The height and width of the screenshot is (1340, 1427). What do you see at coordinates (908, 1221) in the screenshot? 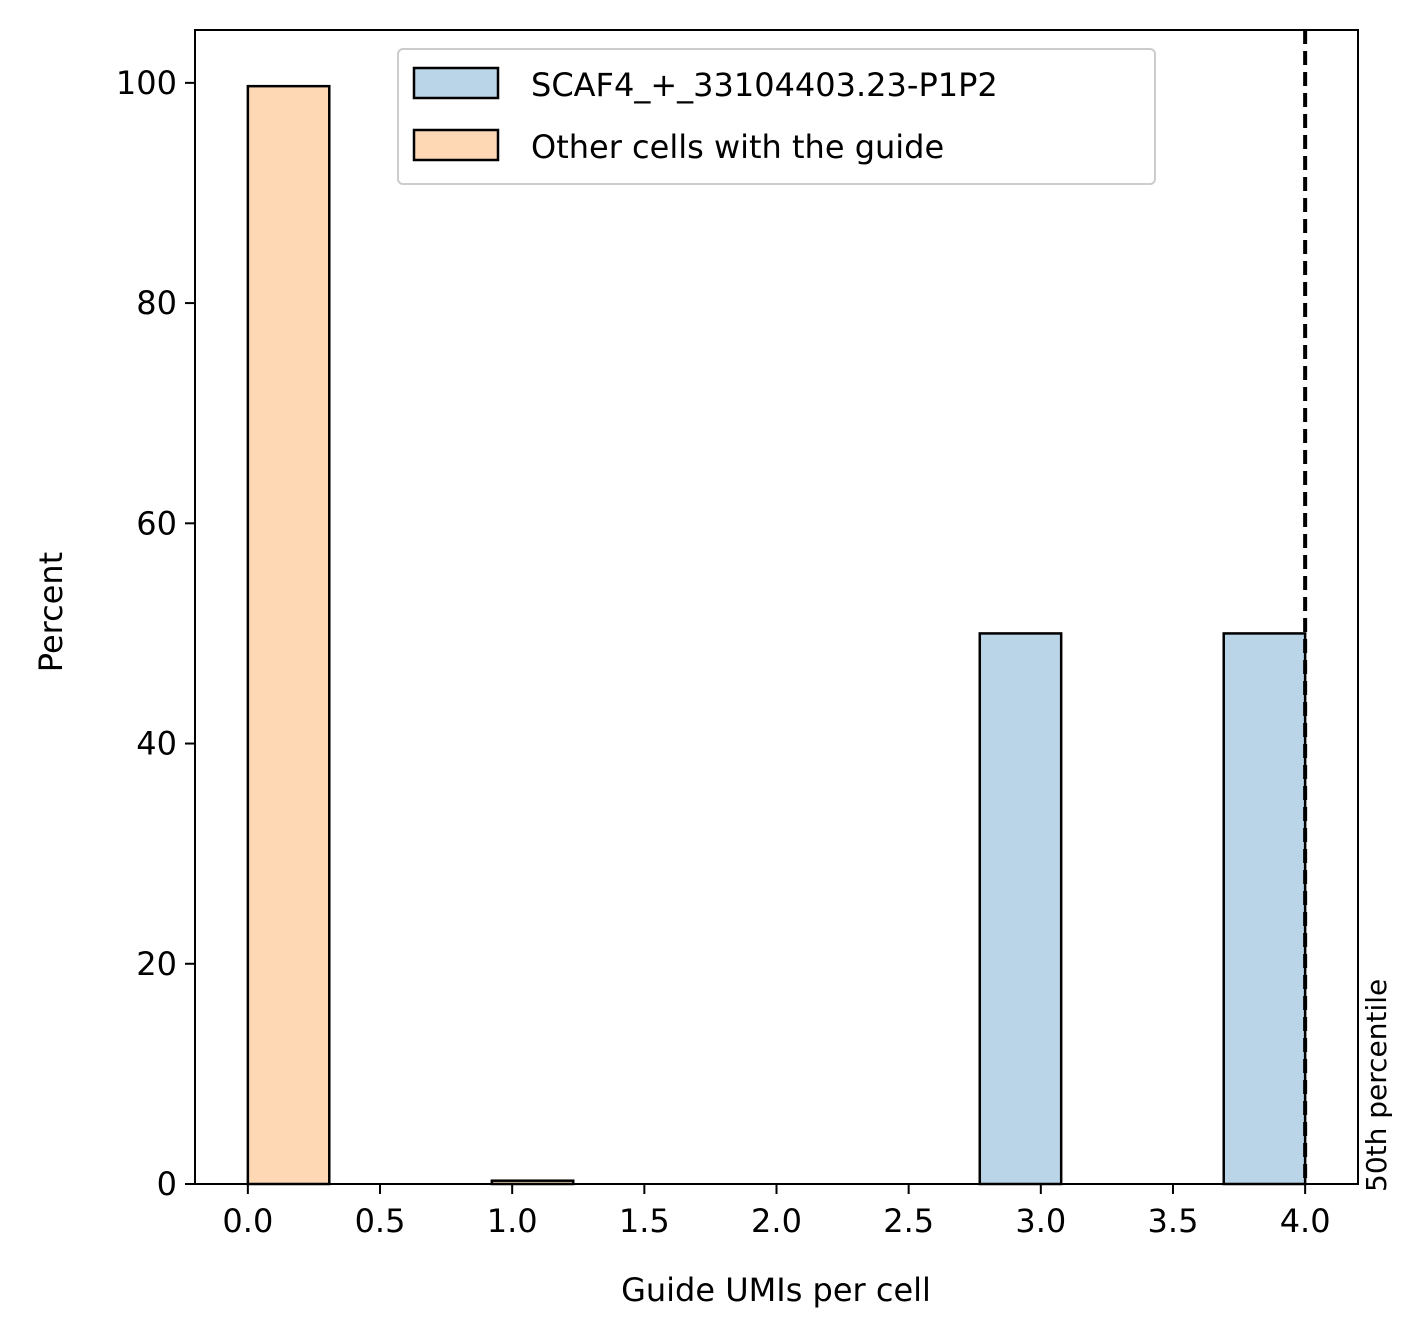
I see `x-tick-label: 2.5` at bounding box center [908, 1221].